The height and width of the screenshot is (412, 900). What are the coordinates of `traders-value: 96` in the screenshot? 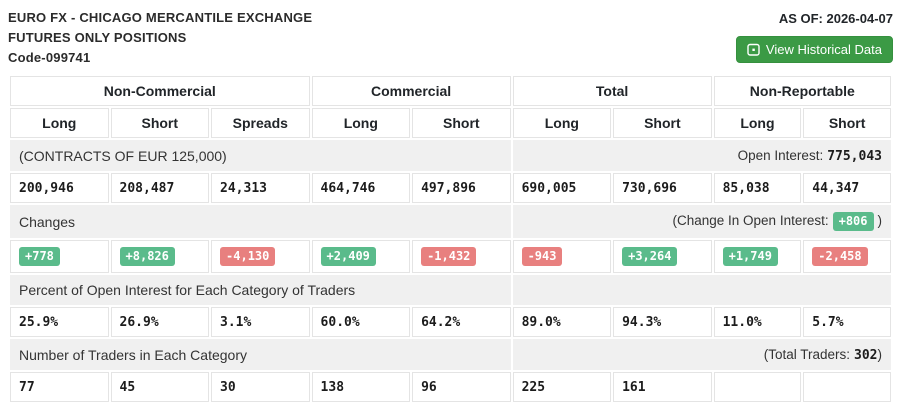 It's located at (461, 387).